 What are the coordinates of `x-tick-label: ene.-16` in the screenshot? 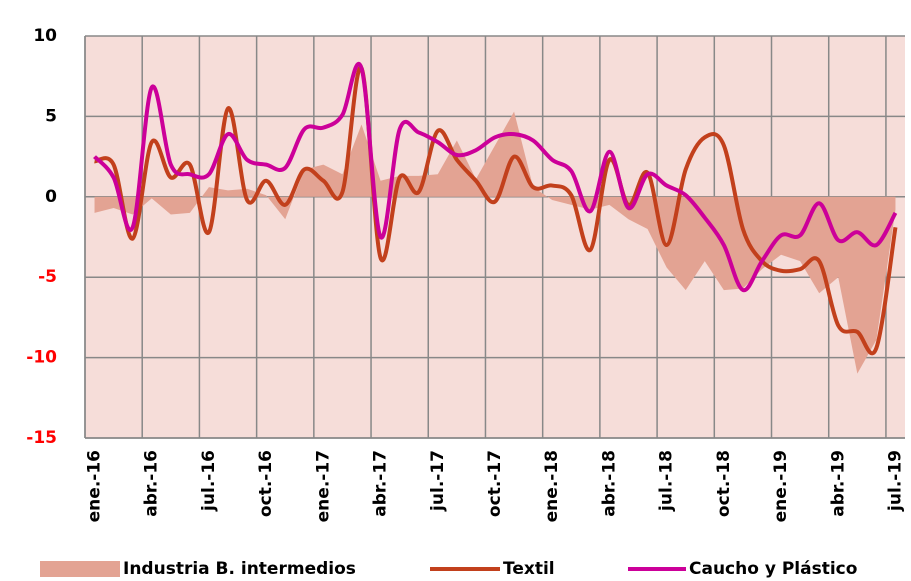 It's located at (95, 486).